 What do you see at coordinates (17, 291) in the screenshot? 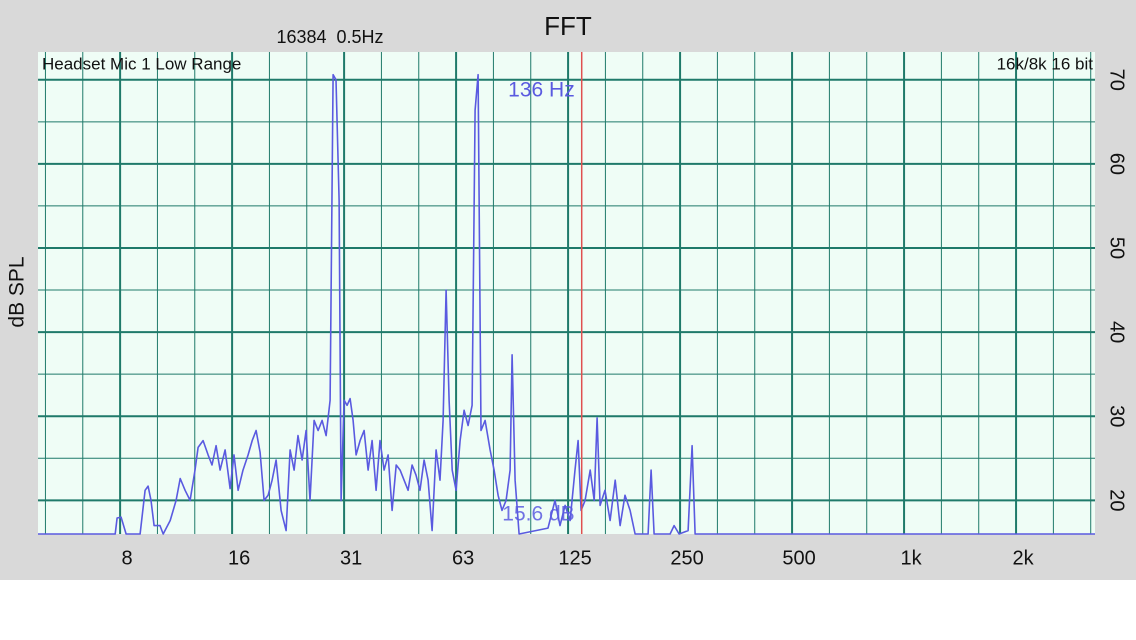
I see `y-axis-label: dB SPL` at bounding box center [17, 291].